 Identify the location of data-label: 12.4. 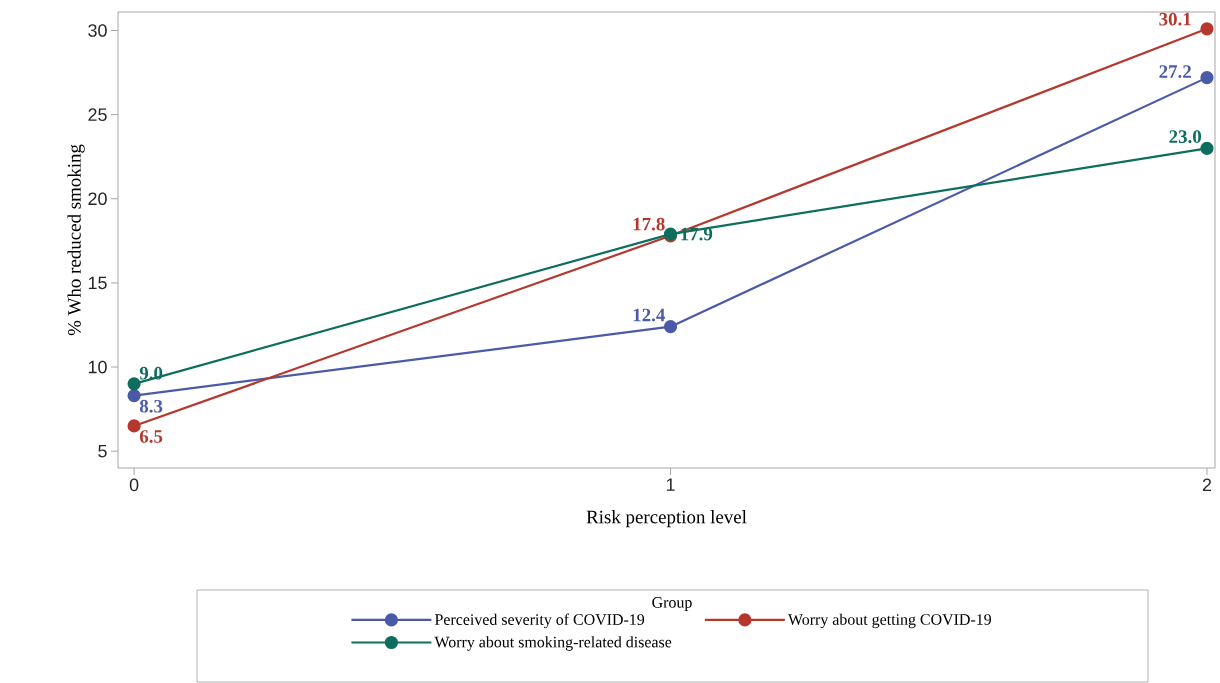
(649, 315).